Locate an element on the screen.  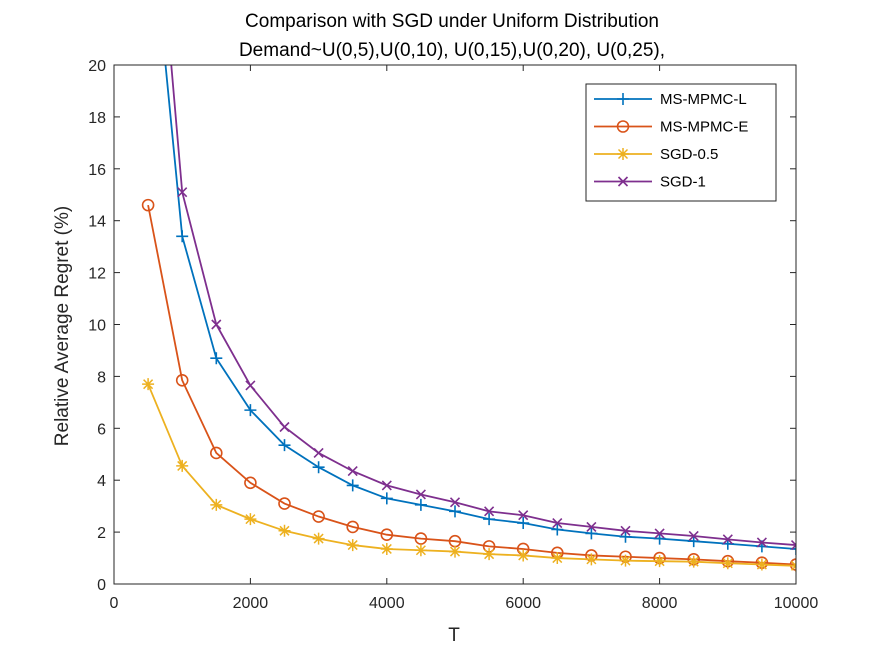
y-tick-label: 20 is located at coordinates (97, 66).